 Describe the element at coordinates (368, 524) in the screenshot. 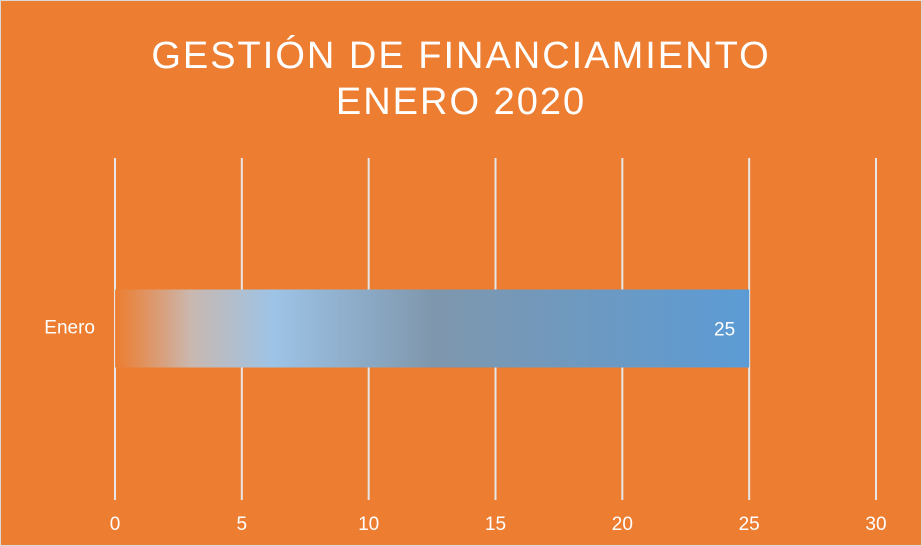

I see `x-tick-label: 10` at that location.